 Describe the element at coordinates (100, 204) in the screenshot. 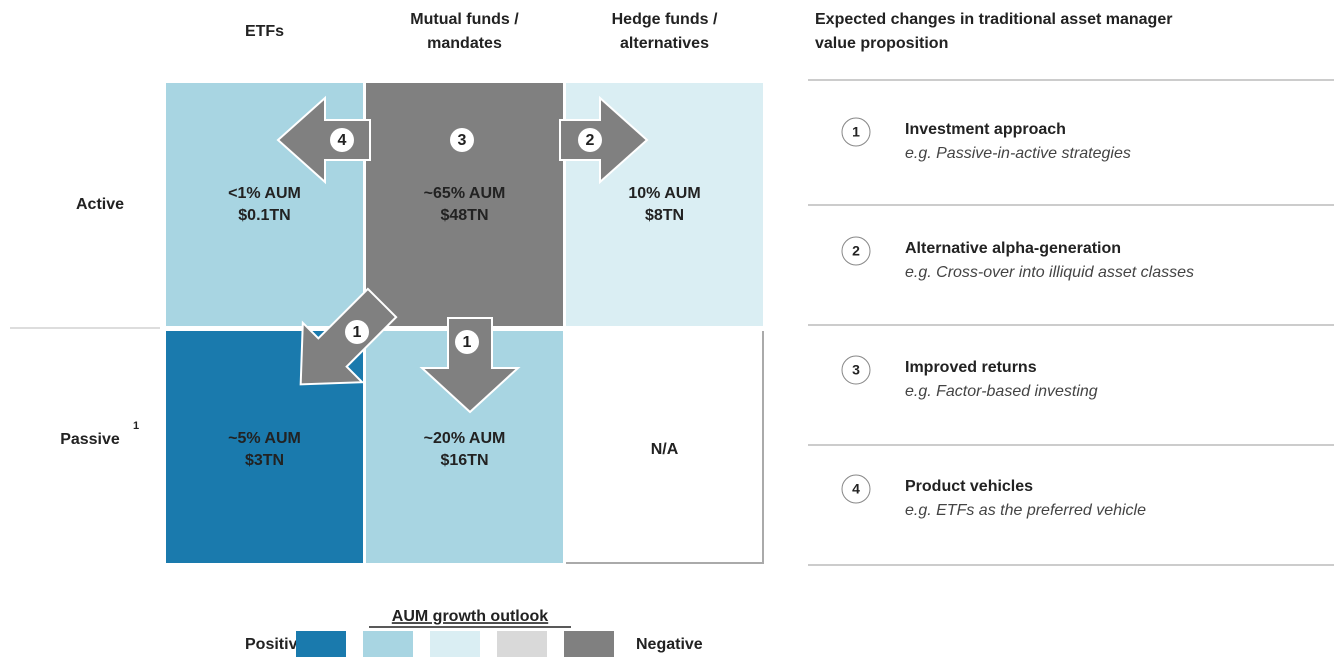

I see `row-label: Active` at that location.